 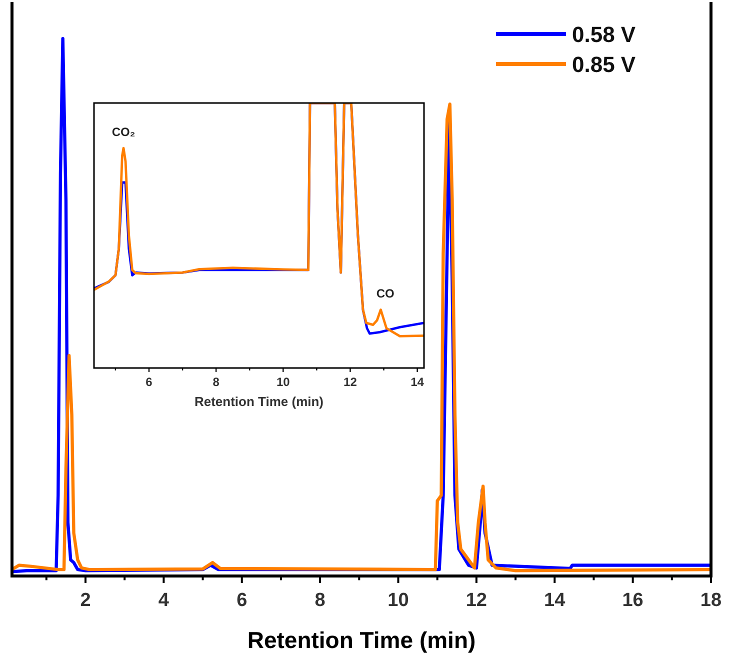 I want to click on annotation: CO, so click(x=385, y=293).